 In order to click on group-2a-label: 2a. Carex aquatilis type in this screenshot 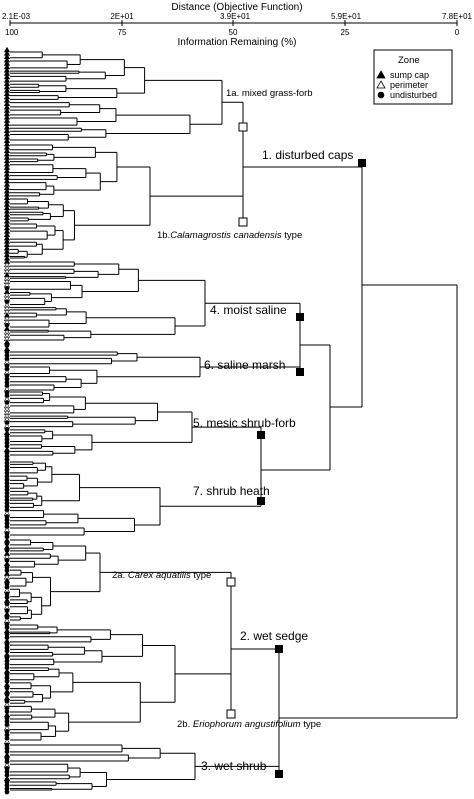, I will do `click(161, 575)`.